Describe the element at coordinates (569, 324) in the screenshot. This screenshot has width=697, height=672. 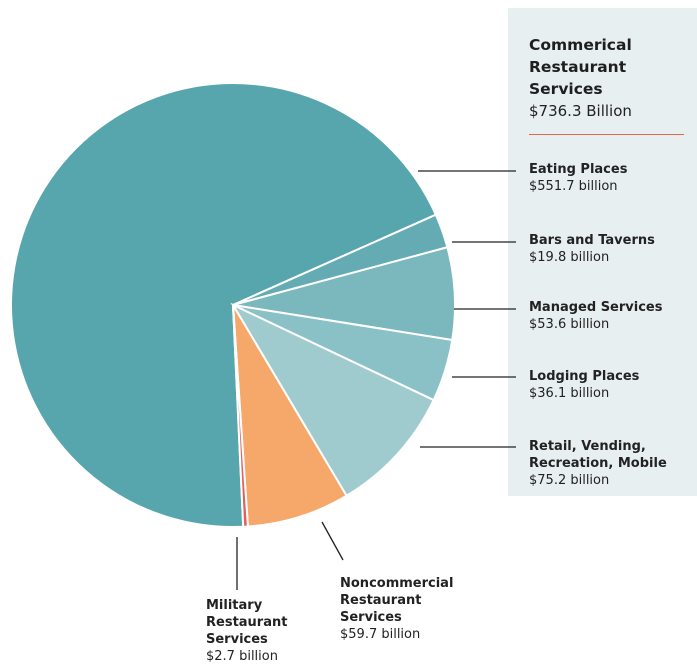
I see `slice-value: $53.6 billion` at that location.